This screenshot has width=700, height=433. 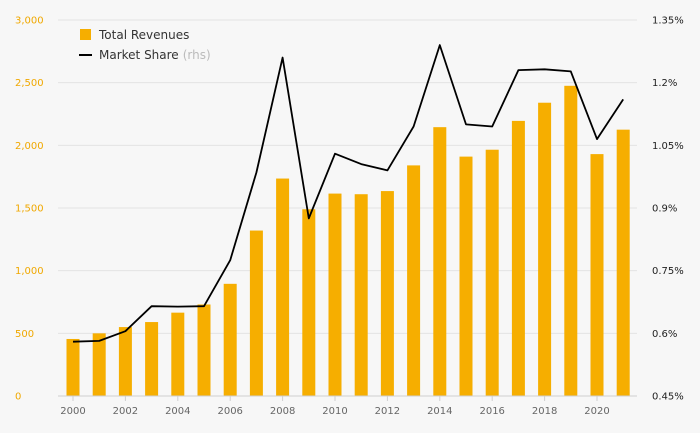 I want to click on y-right-tick-1.05%: 1.05%, so click(x=668, y=146).